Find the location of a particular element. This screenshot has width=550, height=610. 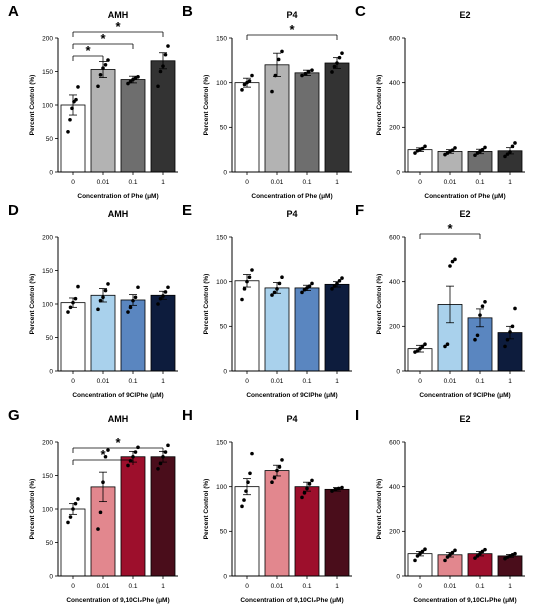

panel-letter: B is located at coordinates (187, 11).